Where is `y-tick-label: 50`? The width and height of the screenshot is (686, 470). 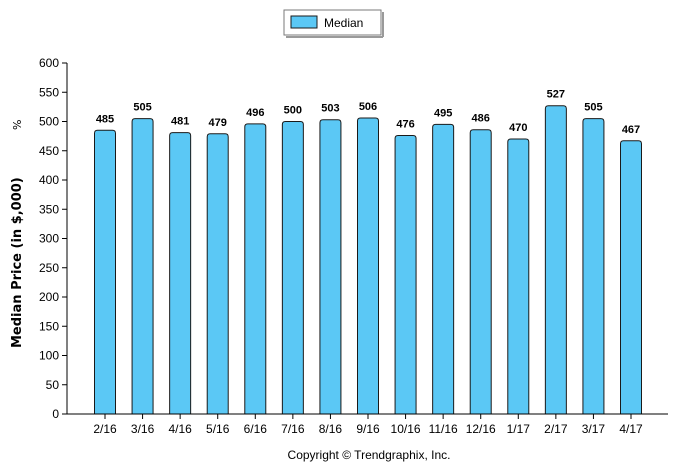
y-tick-label: 50 is located at coordinates (53, 385).